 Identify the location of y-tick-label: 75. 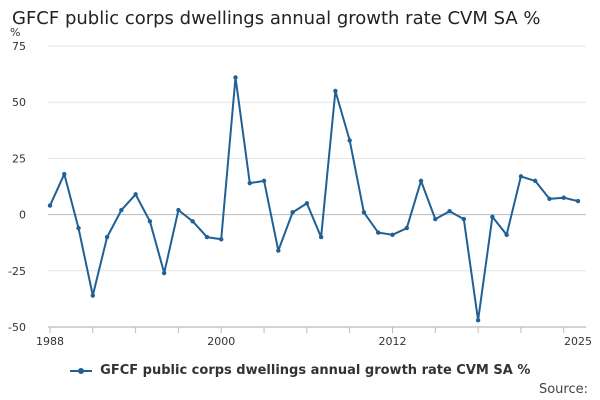
(19, 46).